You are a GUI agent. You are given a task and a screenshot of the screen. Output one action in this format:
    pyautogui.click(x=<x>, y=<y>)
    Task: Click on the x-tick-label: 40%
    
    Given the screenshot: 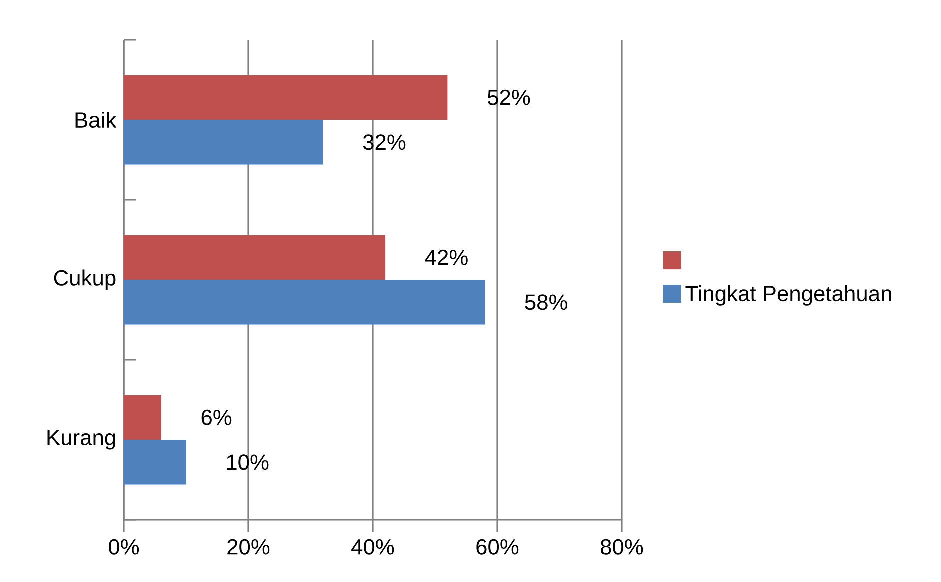 What is the action you would take?
    pyautogui.click(x=373, y=547)
    